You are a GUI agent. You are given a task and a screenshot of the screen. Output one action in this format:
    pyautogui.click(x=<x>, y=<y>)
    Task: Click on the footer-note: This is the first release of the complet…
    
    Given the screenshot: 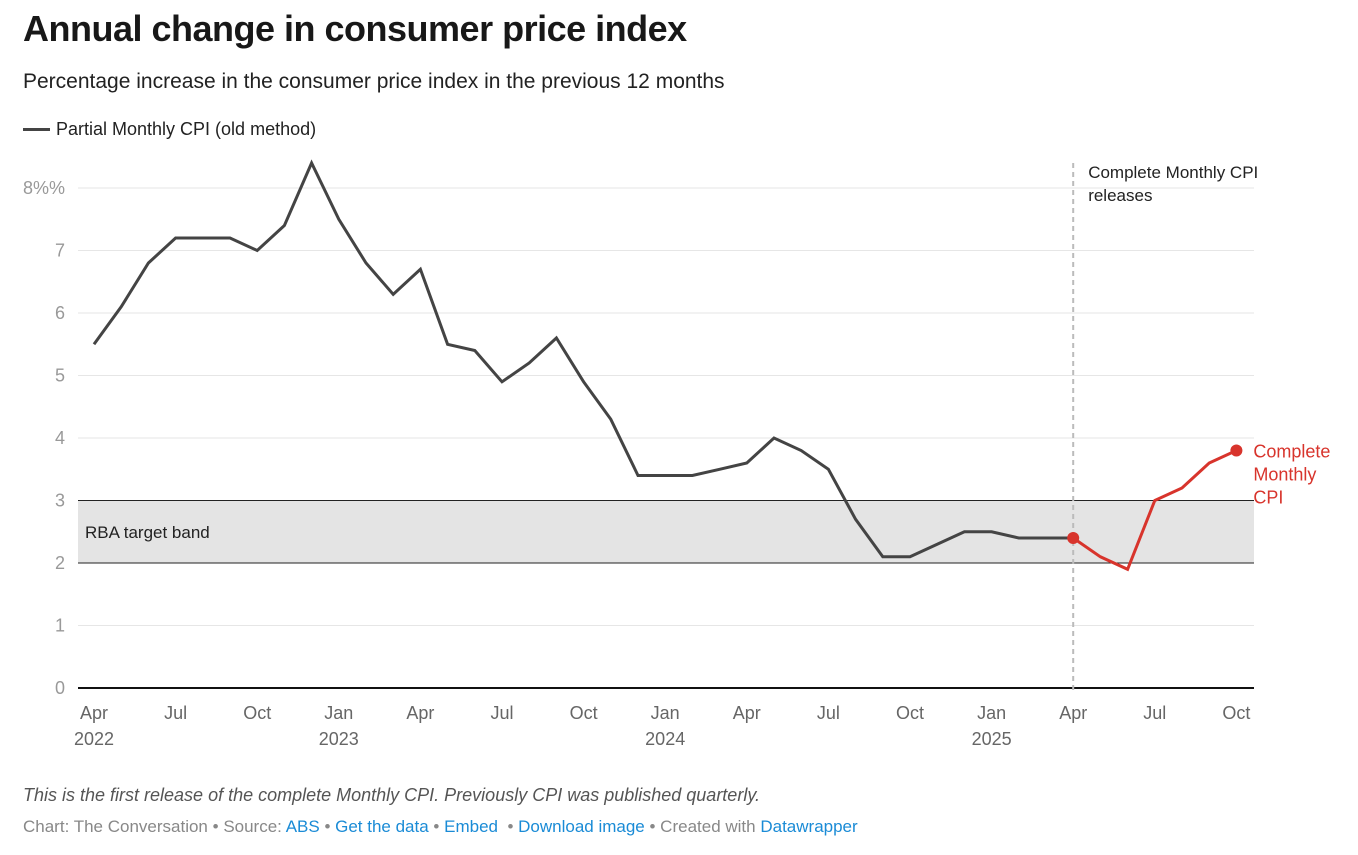 What is the action you would take?
    pyautogui.click(x=391, y=795)
    